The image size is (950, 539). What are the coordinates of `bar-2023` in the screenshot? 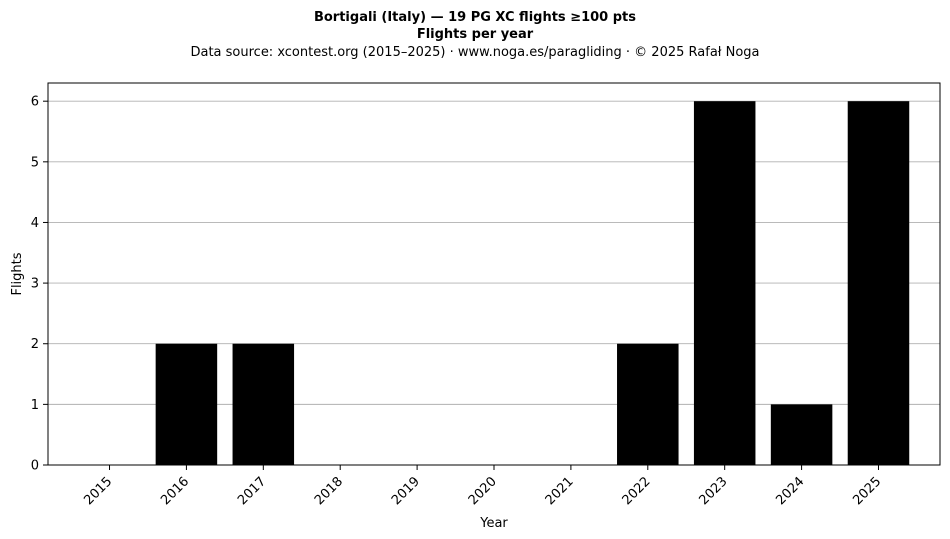 It's located at (724, 283).